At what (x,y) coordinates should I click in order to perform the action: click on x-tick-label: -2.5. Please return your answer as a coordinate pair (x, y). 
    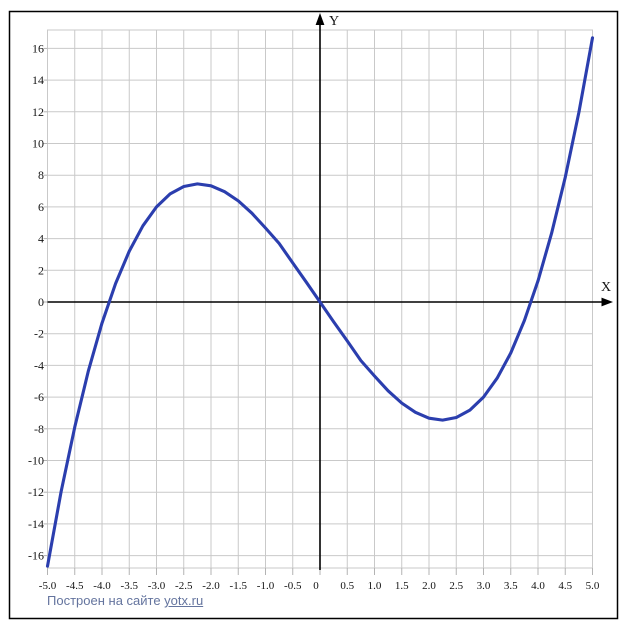
    Looking at the image, I should click on (184, 586).